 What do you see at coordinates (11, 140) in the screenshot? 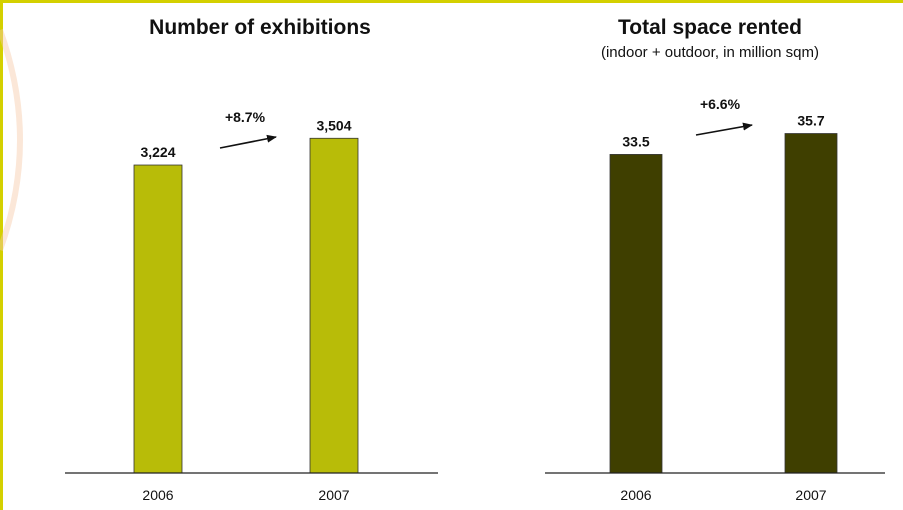
I see `decorative-arc` at bounding box center [11, 140].